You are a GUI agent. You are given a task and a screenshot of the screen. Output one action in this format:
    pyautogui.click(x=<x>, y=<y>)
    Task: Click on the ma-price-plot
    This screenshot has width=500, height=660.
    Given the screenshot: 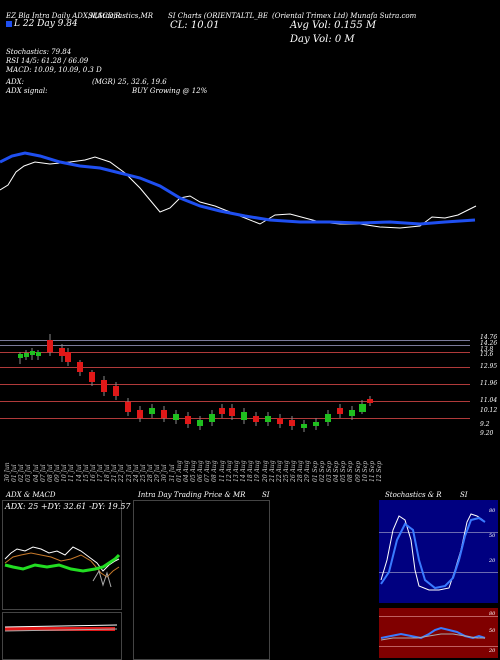 What is the action you would take?
    pyautogui.click(x=238, y=190)
    